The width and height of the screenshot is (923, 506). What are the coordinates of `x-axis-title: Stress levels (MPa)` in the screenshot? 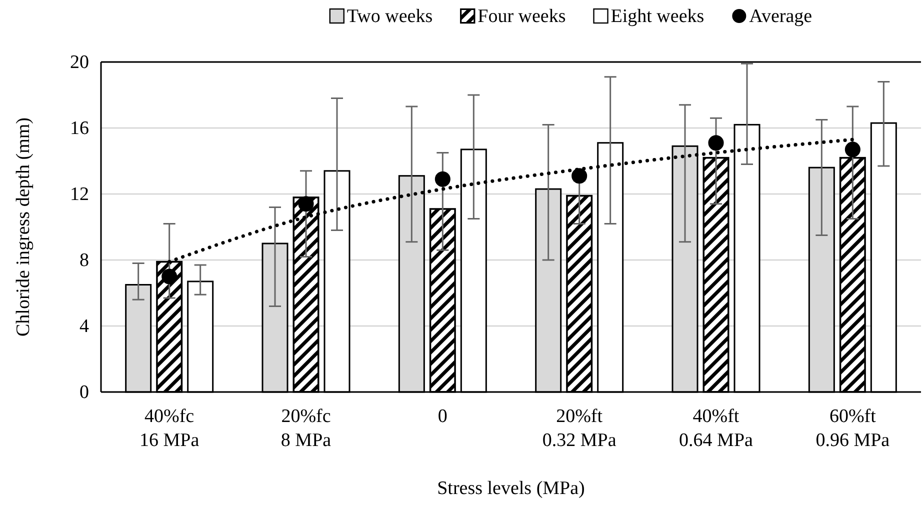 It's located at (511, 488).